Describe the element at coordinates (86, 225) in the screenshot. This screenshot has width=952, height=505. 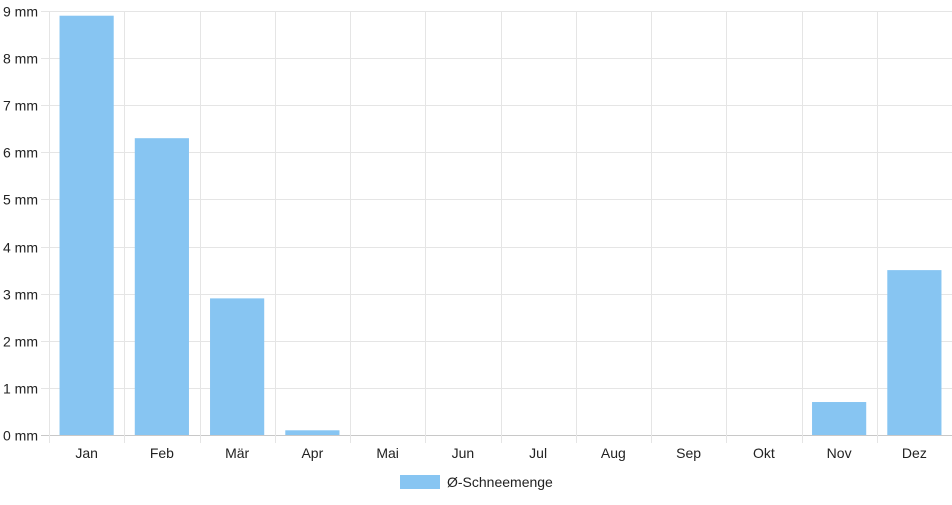
I see `bar-jan` at that location.